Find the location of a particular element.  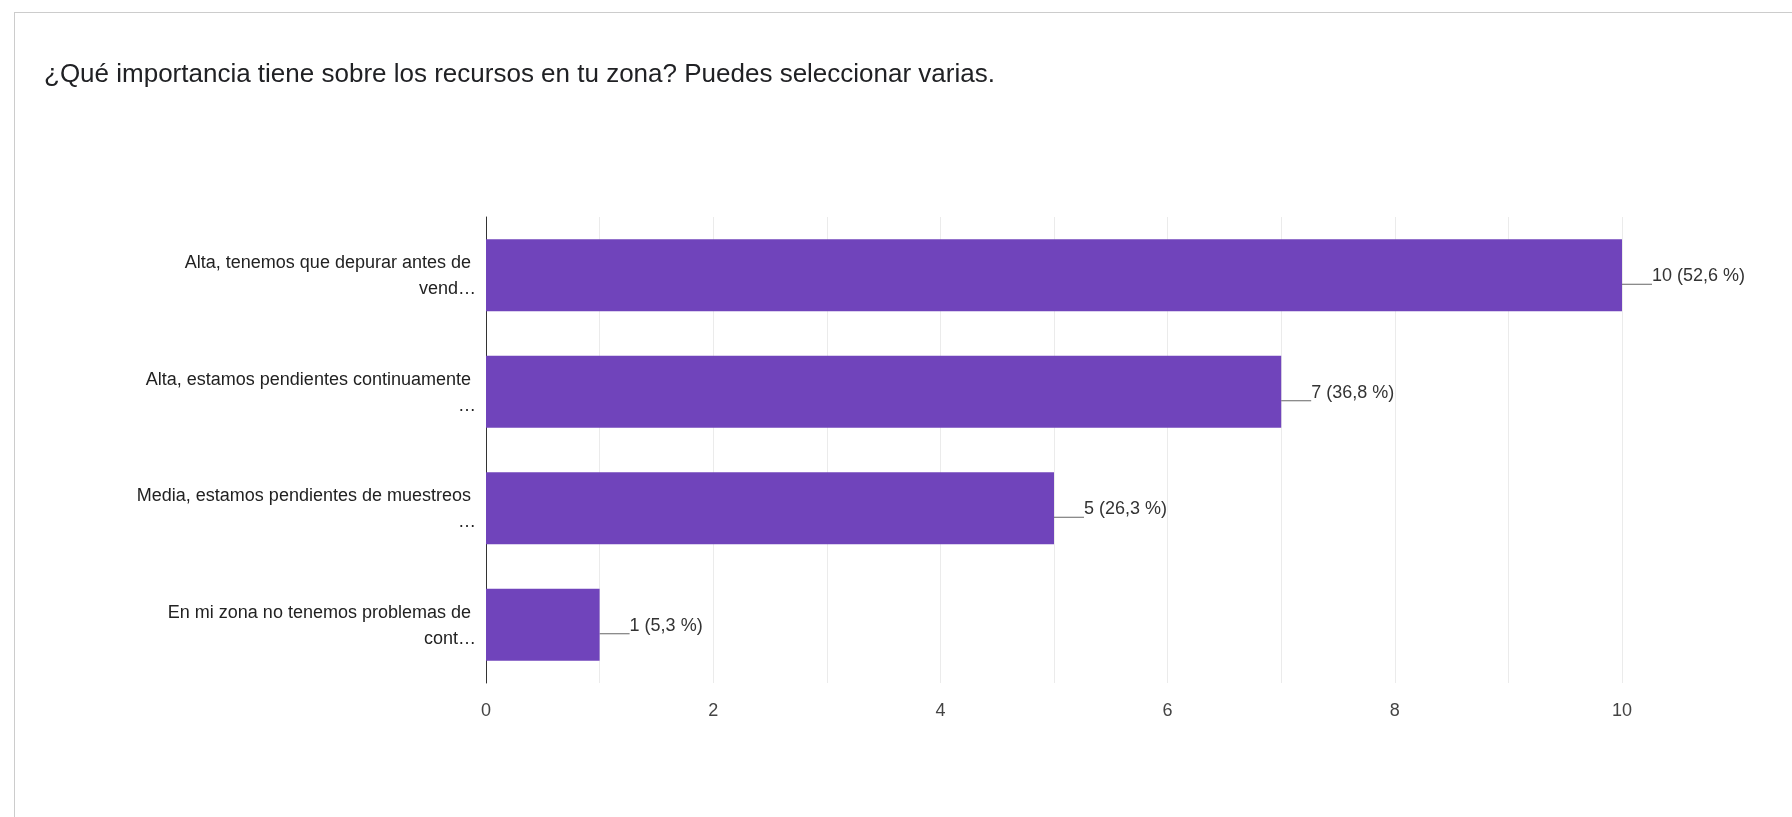

x-tick-label: 6 is located at coordinates (1167, 710).